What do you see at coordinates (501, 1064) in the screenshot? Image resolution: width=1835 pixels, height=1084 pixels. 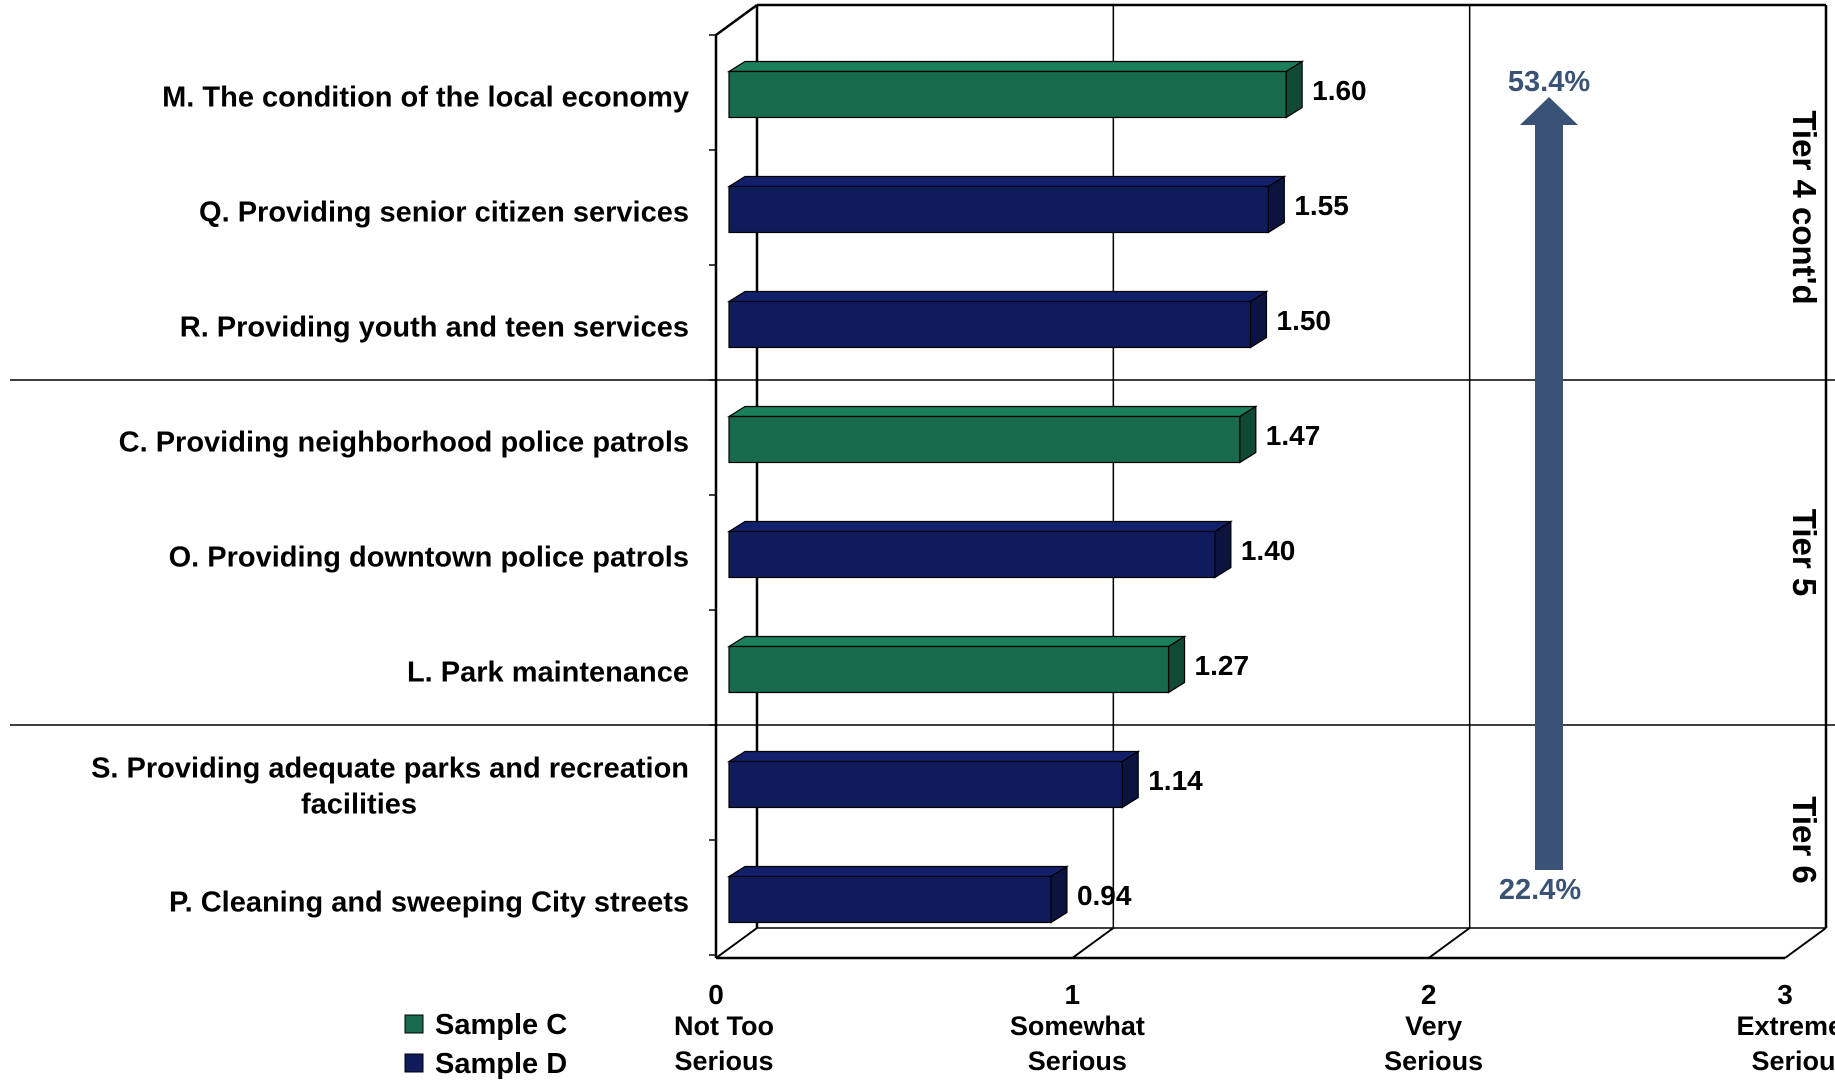 I see `legend-label: Sample D` at bounding box center [501, 1064].